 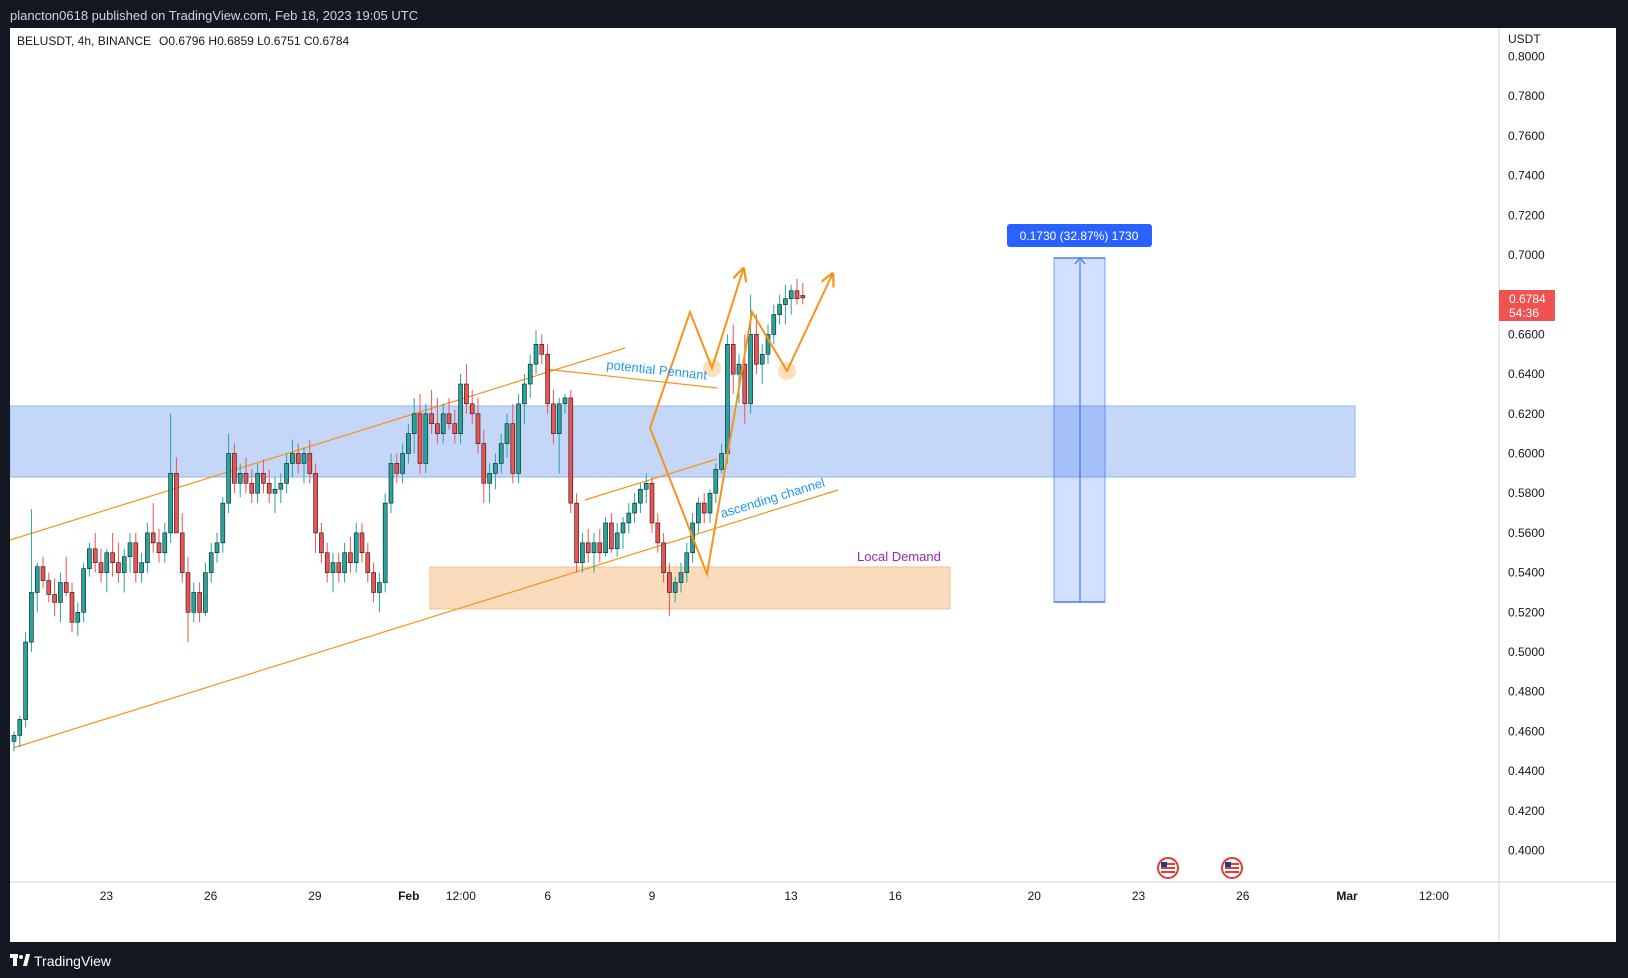 What do you see at coordinates (696, 349) in the screenshot?
I see `bullish-scenario-path` at bounding box center [696, 349].